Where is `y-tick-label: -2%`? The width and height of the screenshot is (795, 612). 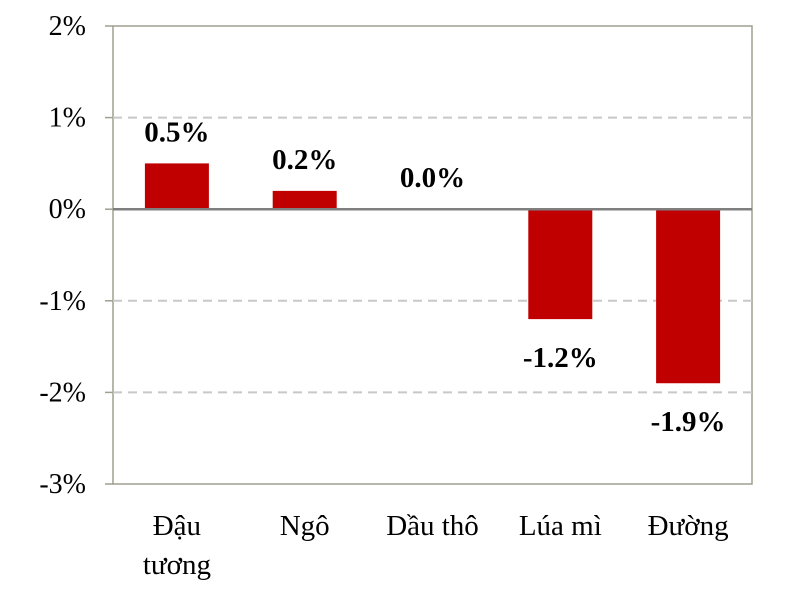
y-tick-label: -2% is located at coordinates (62, 392).